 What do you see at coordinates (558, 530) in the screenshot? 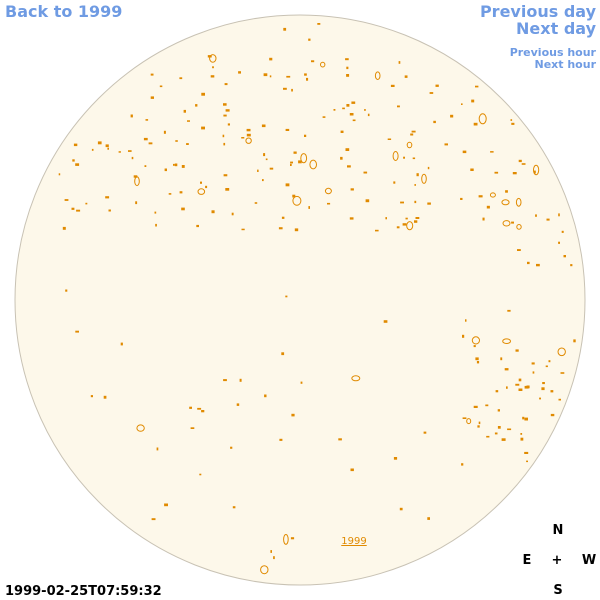
I see `compass-north: N` at bounding box center [558, 530].